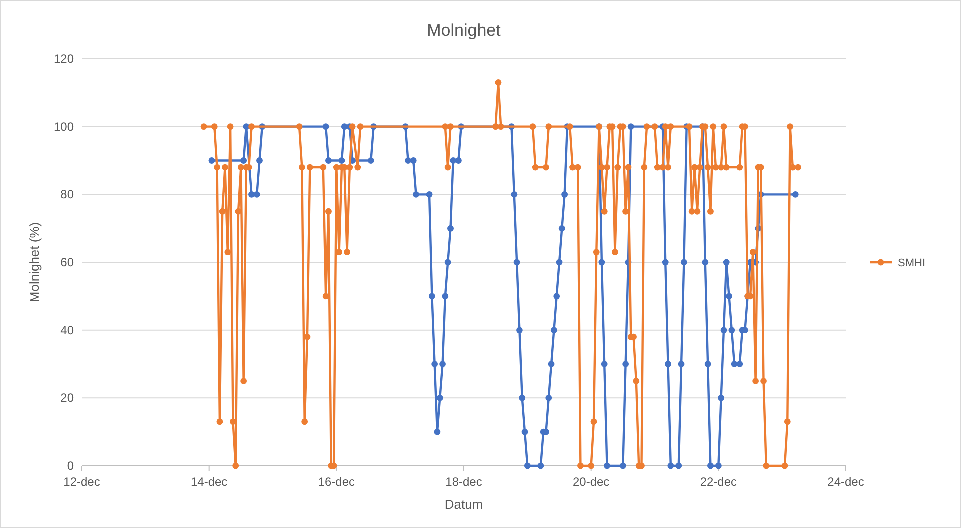 The height and width of the screenshot is (528, 961). Describe the element at coordinates (67, 195) in the screenshot. I see `y-tick-label: 80` at that location.